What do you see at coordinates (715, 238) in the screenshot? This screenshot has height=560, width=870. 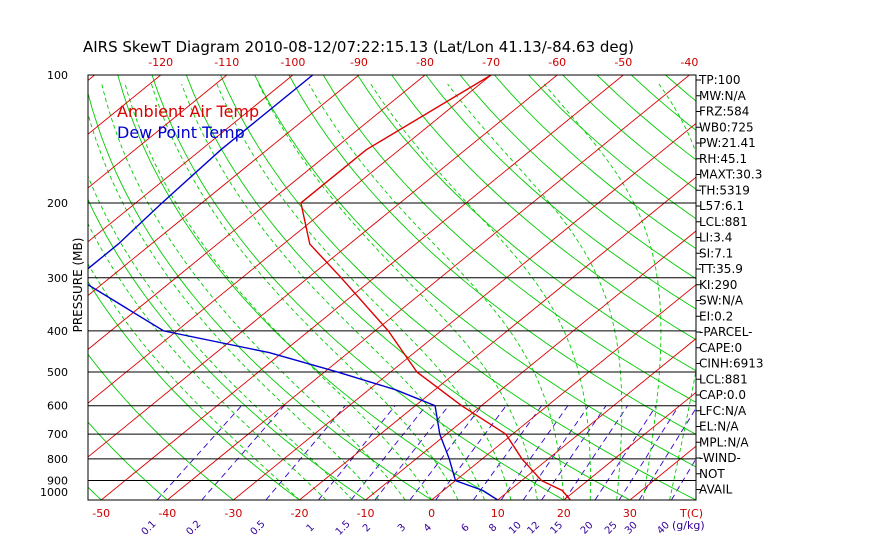 I see `sounding-index-entry: LI:3.4` at bounding box center [715, 238].